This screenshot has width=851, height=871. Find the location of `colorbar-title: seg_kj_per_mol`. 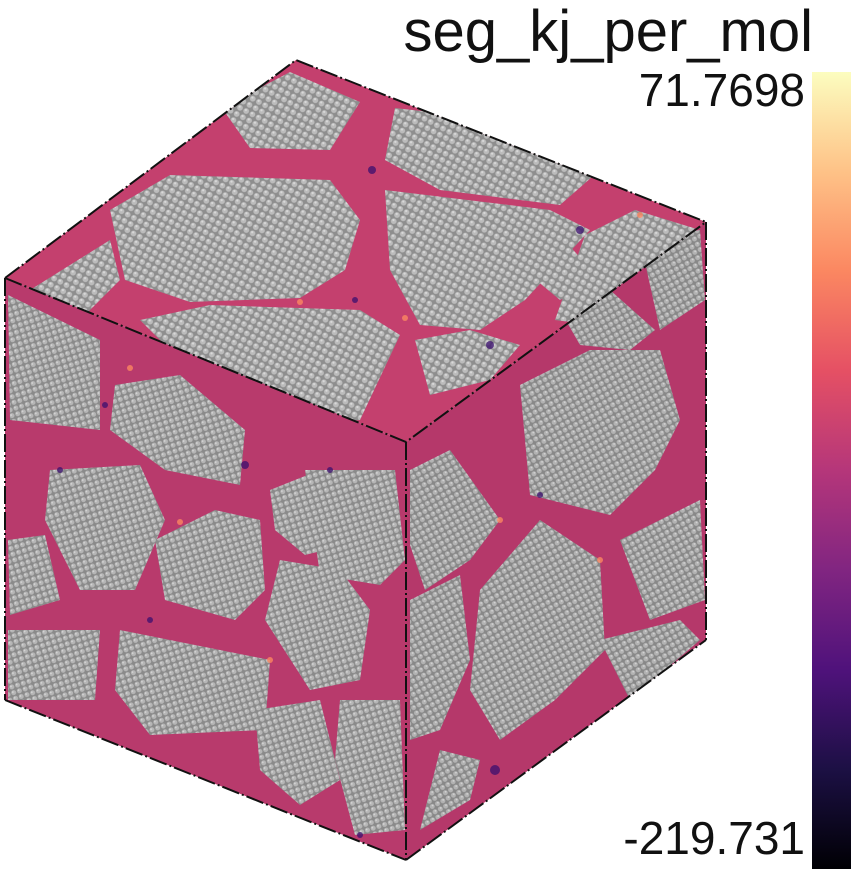

colorbar-title: seg_kj_per_mol is located at coordinates (608, 32).